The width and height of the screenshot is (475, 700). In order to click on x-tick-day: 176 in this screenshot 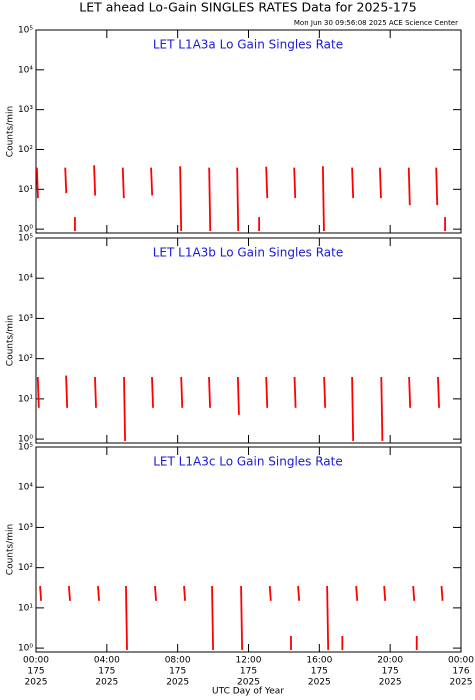, I will do `click(460, 672)`.